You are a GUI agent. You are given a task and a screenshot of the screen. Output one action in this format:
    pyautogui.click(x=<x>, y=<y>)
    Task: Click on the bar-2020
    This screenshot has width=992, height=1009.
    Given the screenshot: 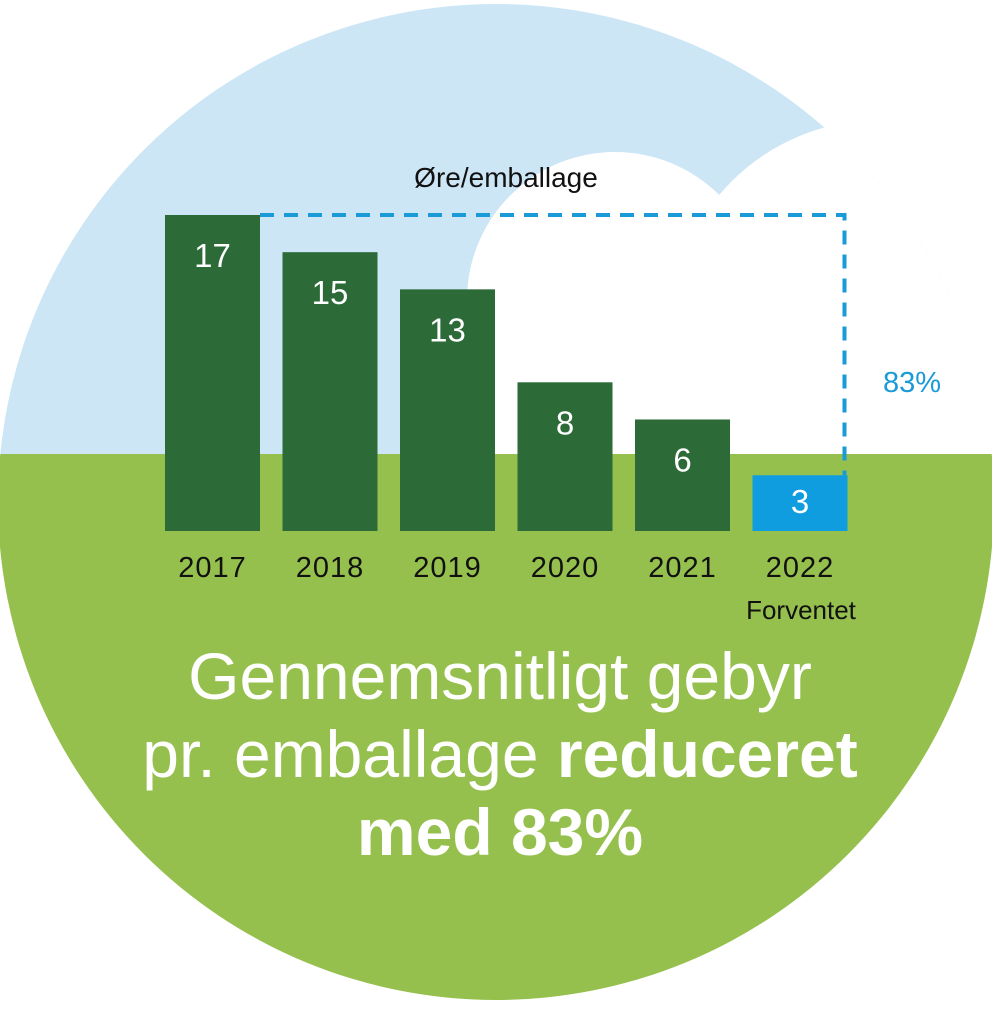 What is the action you would take?
    pyautogui.click(x=565, y=456)
    